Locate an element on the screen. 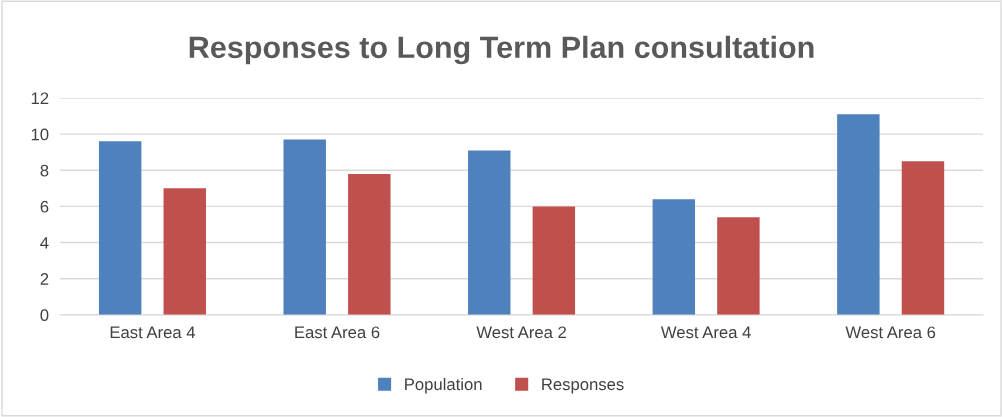 This screenshot has width=1003, height=417. x-tick-label: West Area 6 is located at coordinates (890, 332).